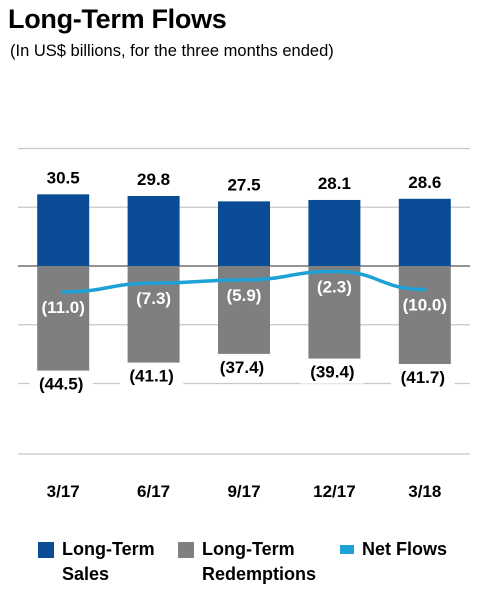 This screenshot has height=600, width=490. I want to click on net-flows-label-3: (2.3), so click(334, 286).